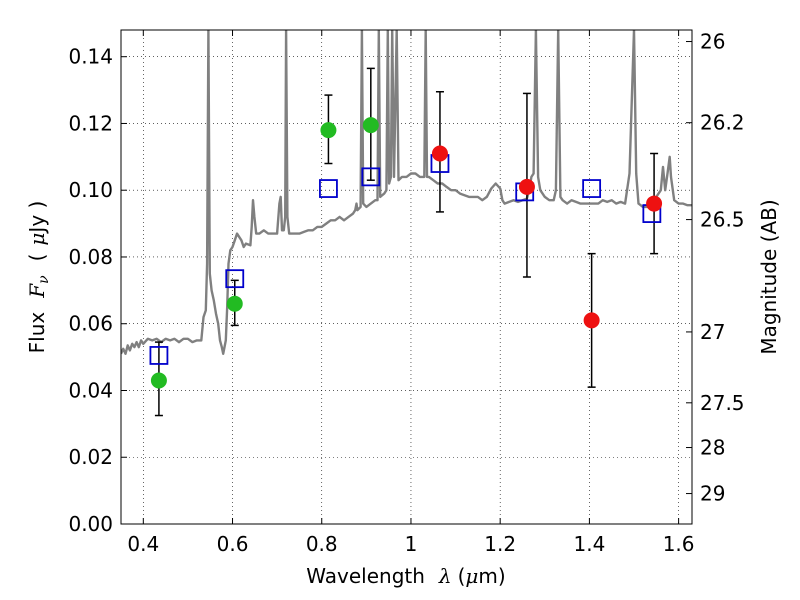 The width and height of the screenshot is (800, 600). What do you see at coordinates (37, 291) in the screenshot?
I see `y-axis-label-symbol: F` at bounding box center [37, 291].